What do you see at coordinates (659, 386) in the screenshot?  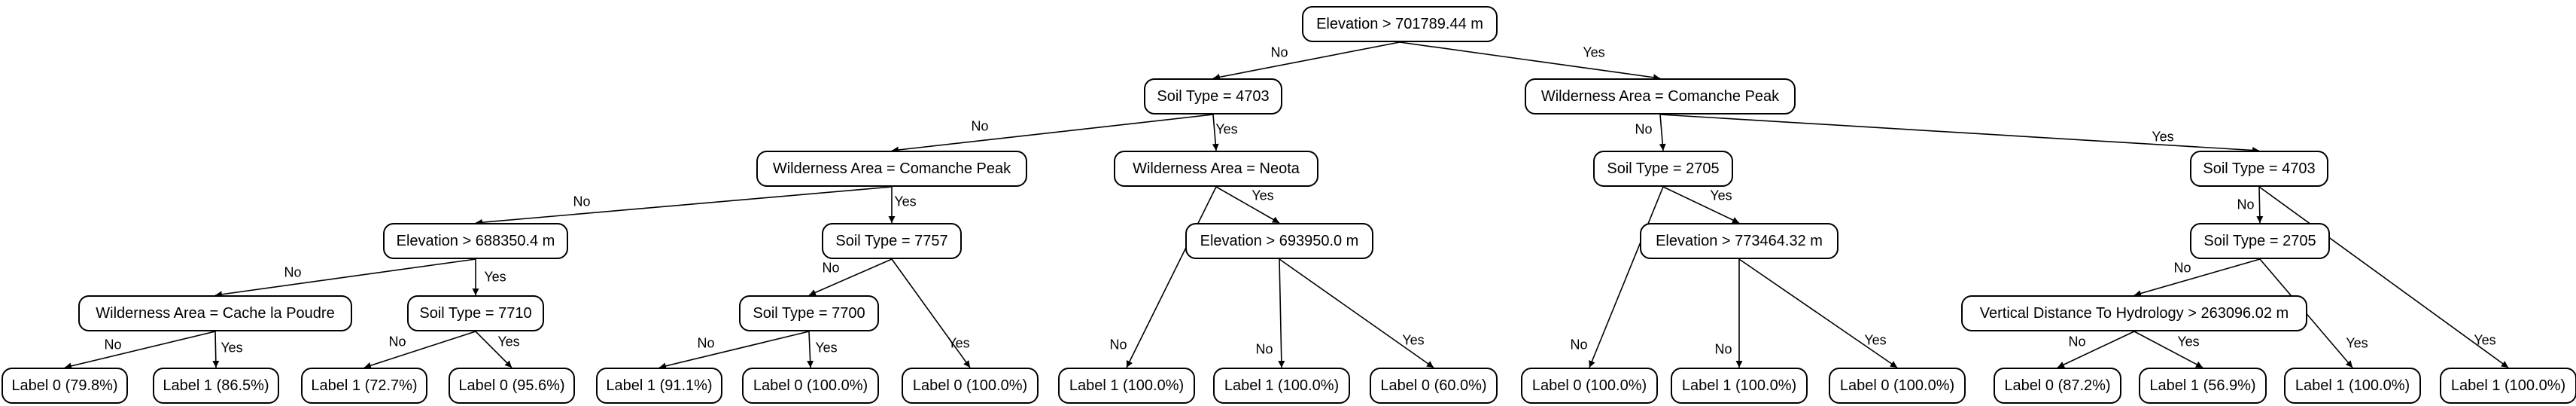 I see `tree-leaf-label: Label 1 (91.1%)` at bounding box center [659, 386].